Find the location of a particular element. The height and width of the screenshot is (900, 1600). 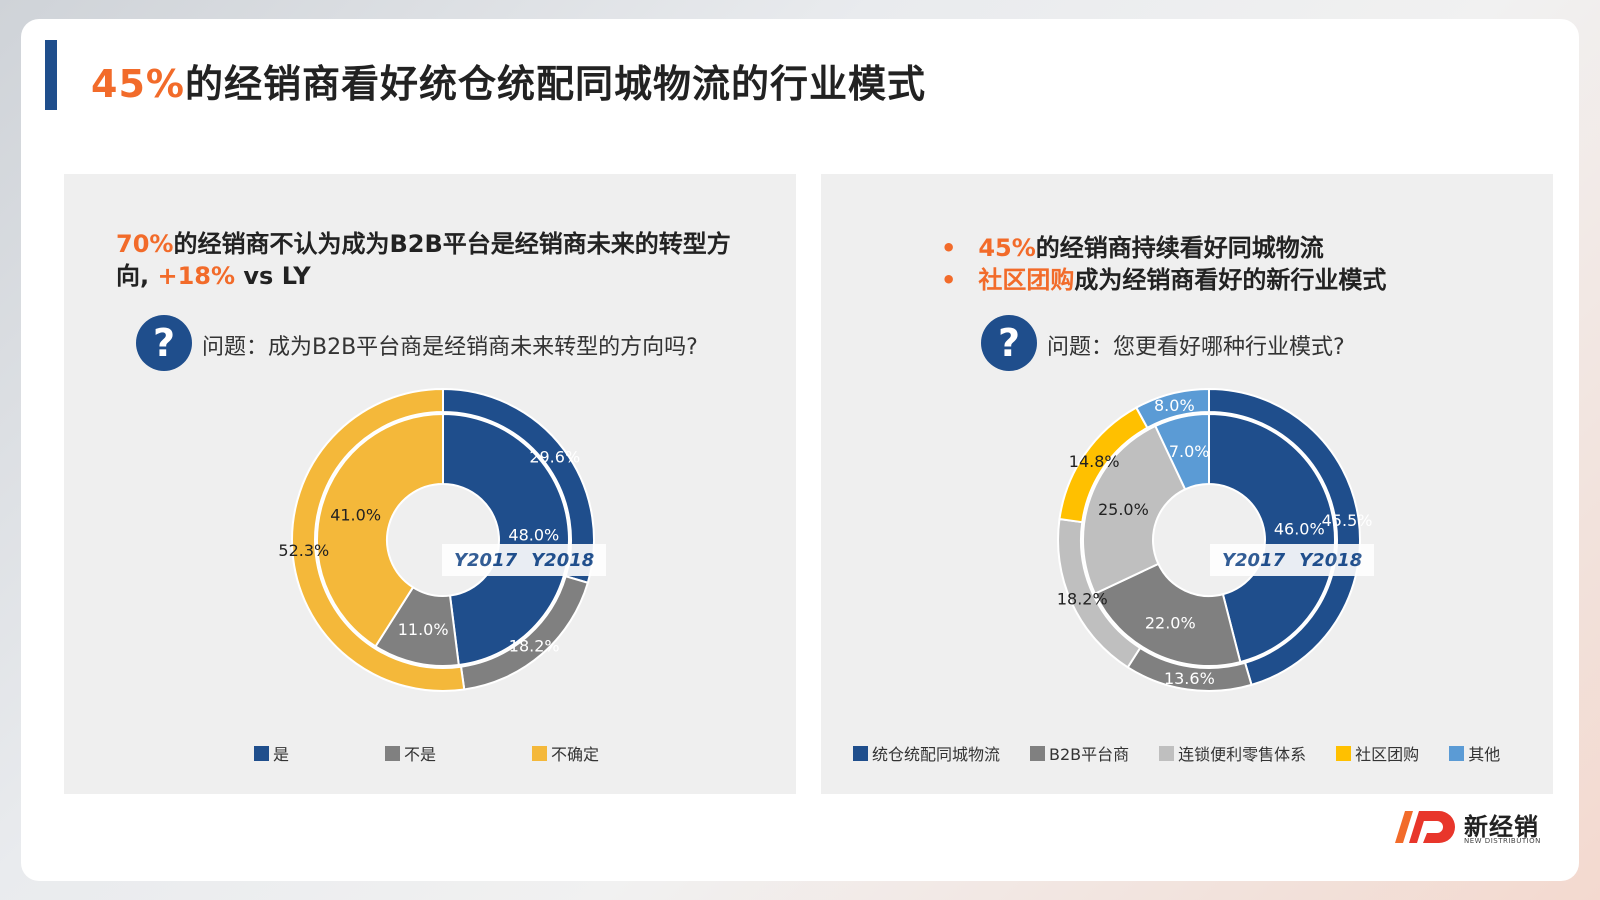

right-legend: 统仓统配同城物流 B2B平台商 连锁便利零售体系 社区团购 其他 is located at coordinates (1191, 753).